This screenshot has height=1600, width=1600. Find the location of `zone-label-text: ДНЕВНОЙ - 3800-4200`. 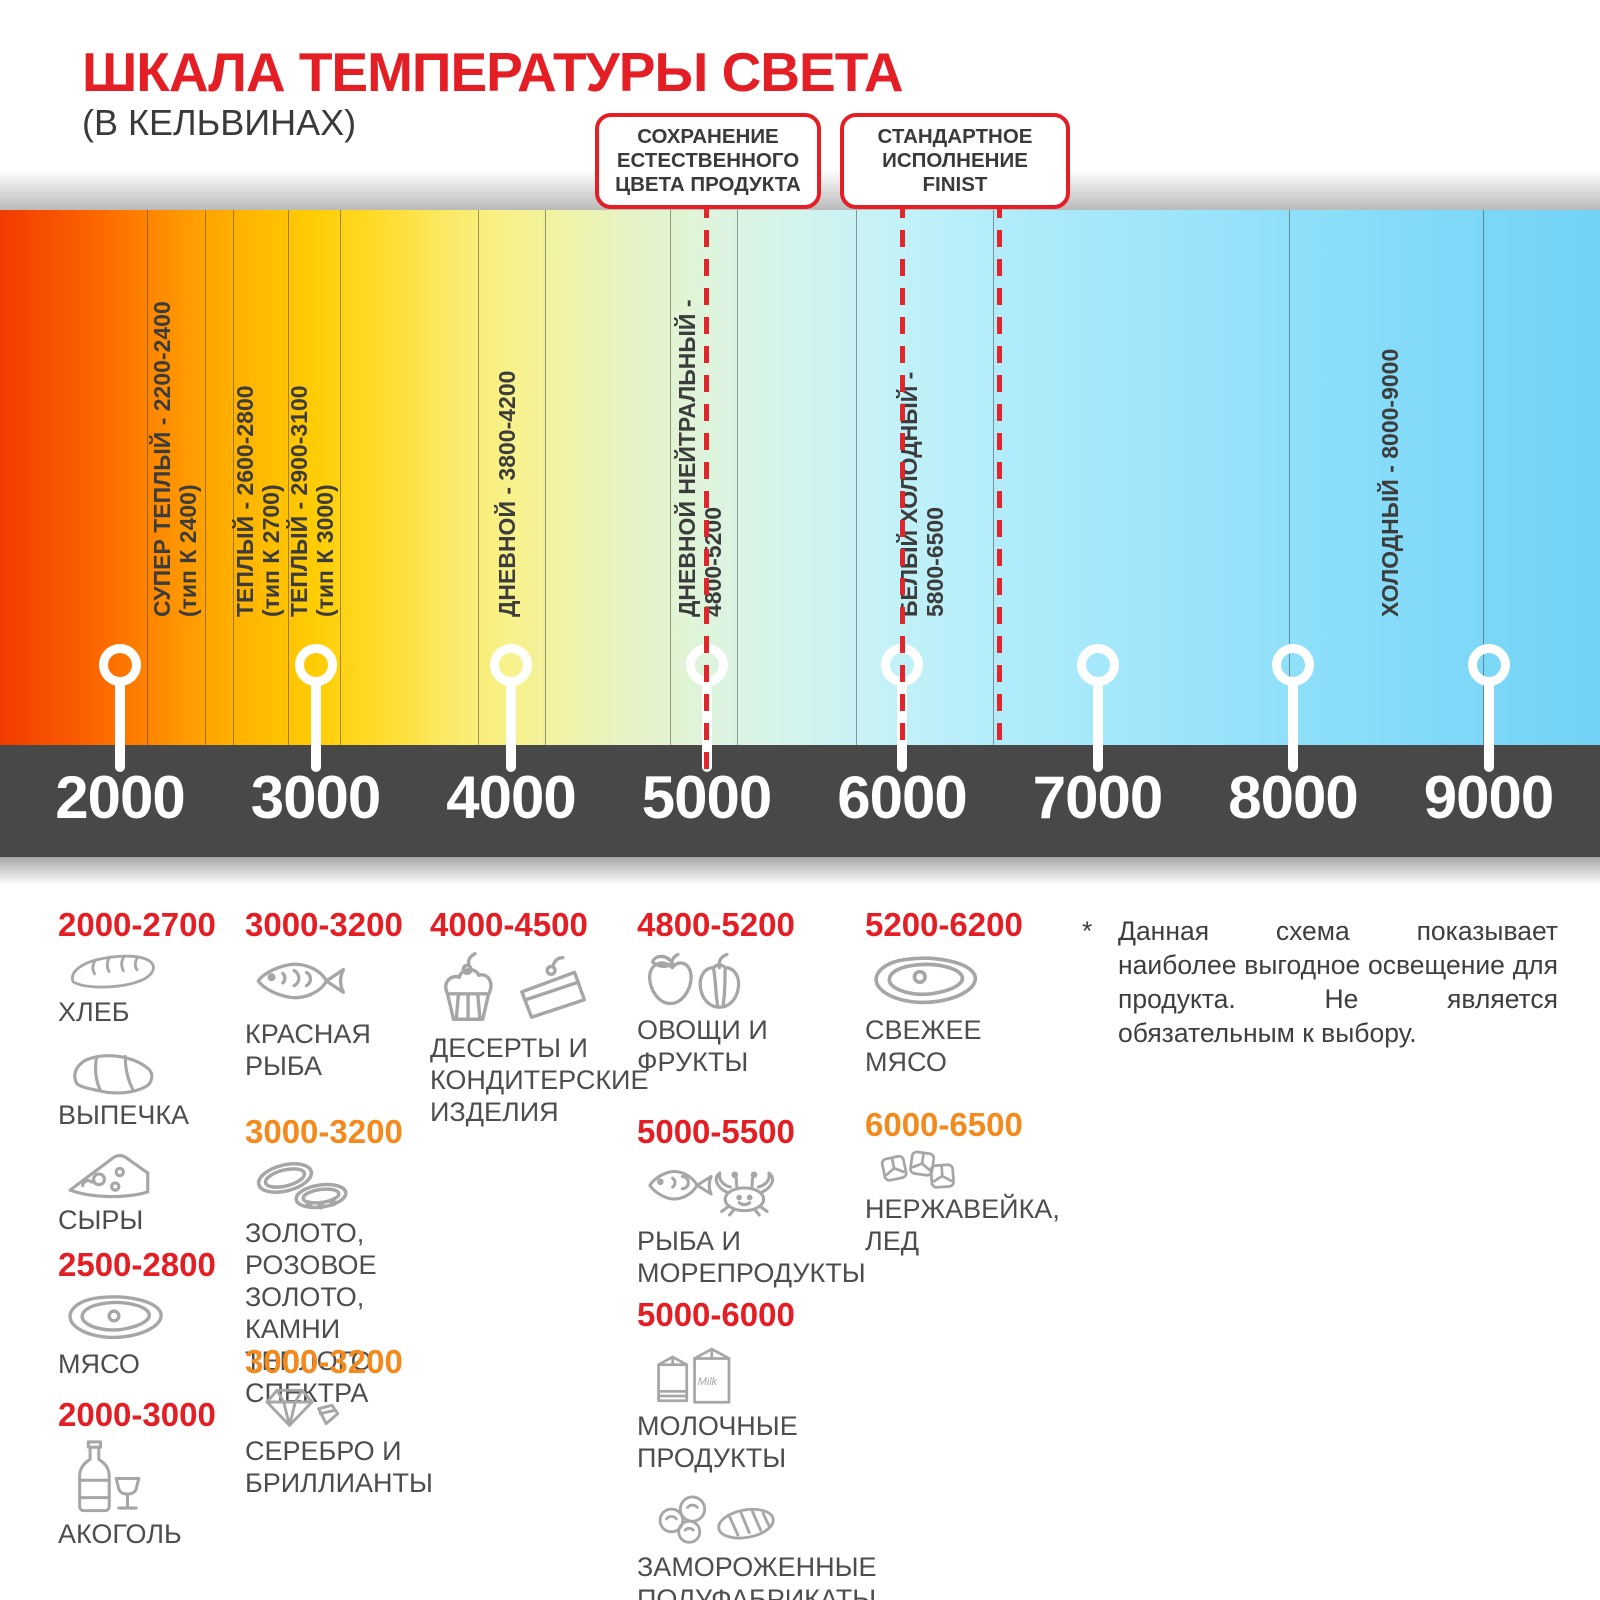

zone-label-text: ДНЕВНОЙ - 3800-4200 is located at coordinates (507, 493).